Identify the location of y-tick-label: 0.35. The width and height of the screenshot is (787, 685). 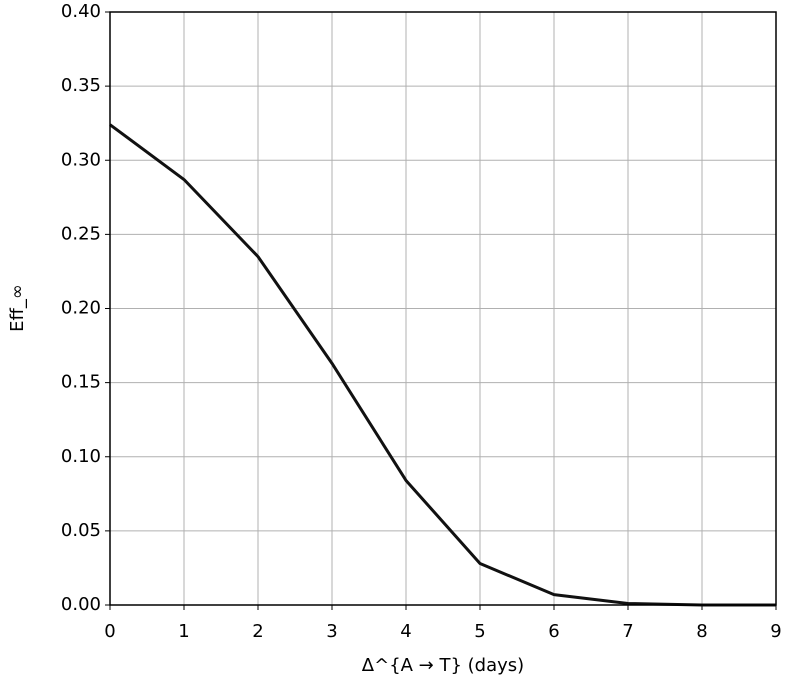
(81, 85).